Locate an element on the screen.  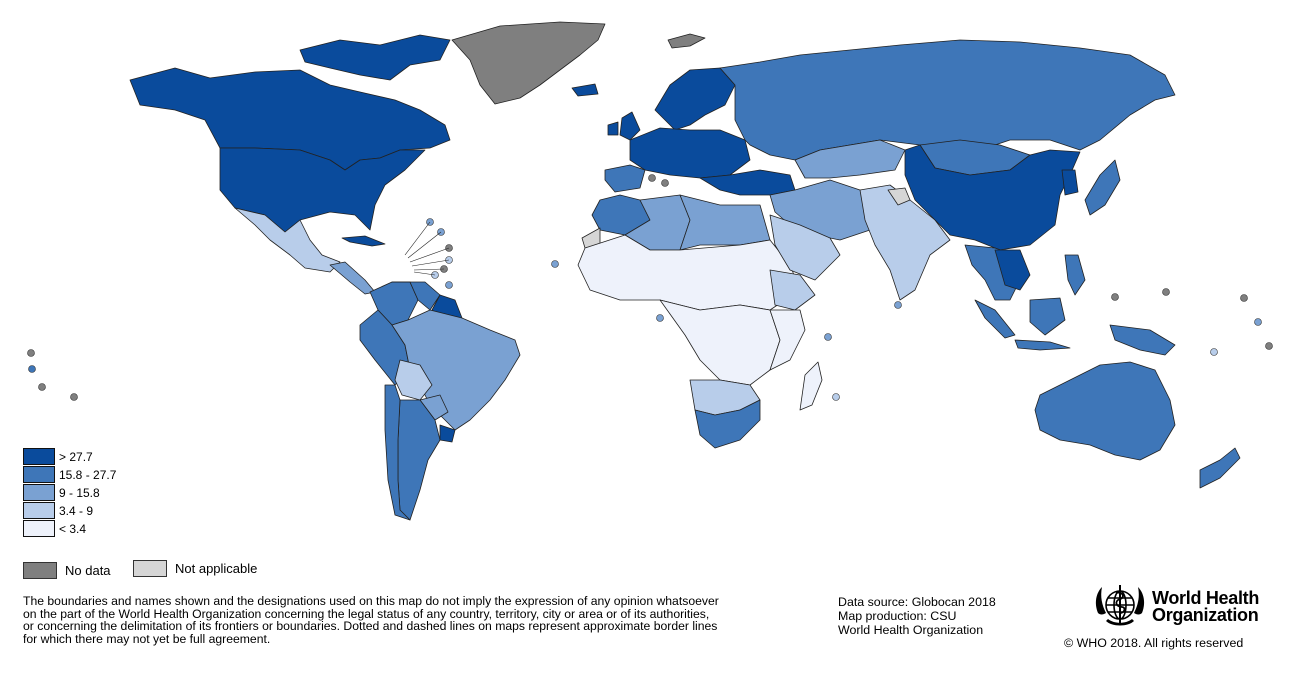
no-data-label: No data is located at coordinates (88, 570).